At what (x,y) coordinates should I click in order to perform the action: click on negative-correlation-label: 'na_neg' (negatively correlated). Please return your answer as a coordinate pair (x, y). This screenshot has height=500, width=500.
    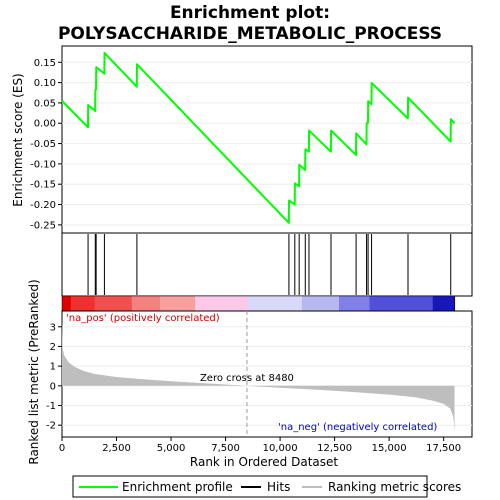
    Looking at the image, I should click on (357, 427).